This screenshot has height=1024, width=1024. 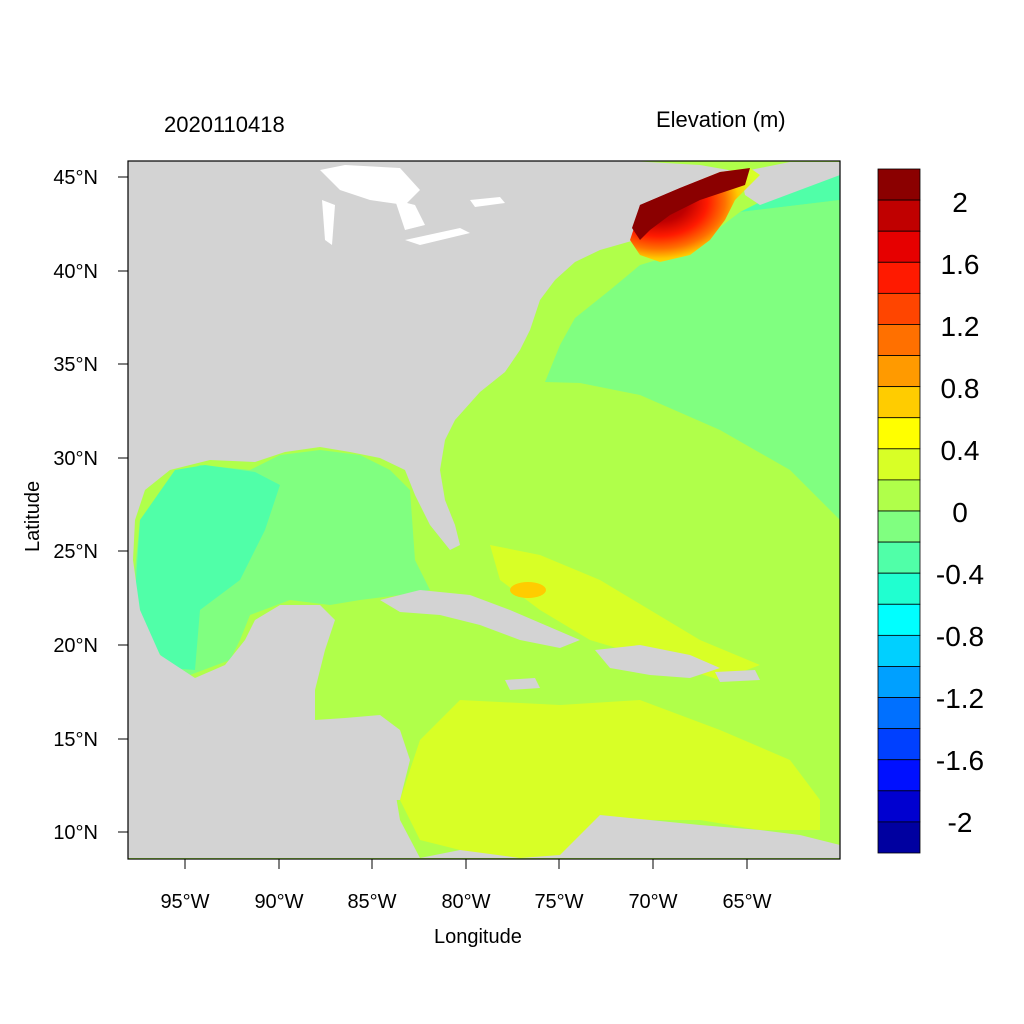 What do you see at coordinates (184, 902) in the screenshot?
I see `x-tick-label: 95°W` at bounding box center [184, 902].